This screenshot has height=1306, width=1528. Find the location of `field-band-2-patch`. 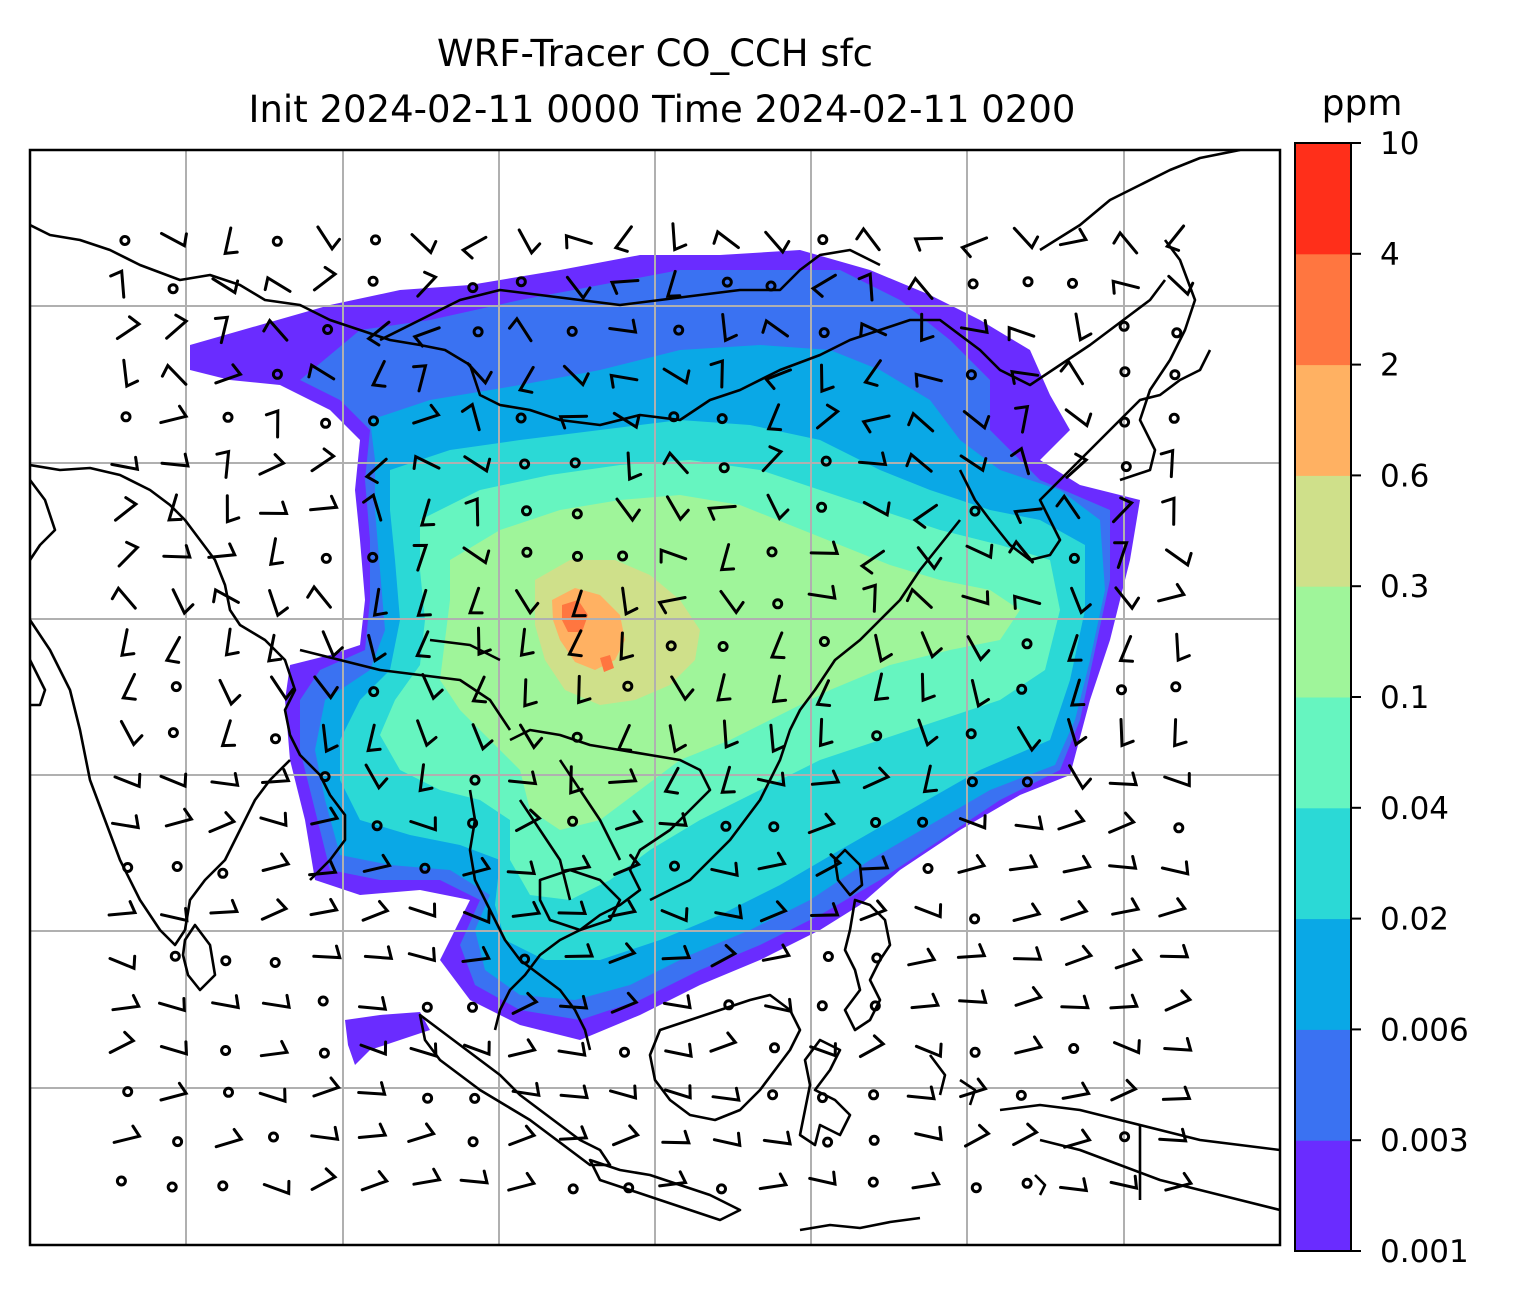

field-band-2-patch is located at coordinates (607, 663).